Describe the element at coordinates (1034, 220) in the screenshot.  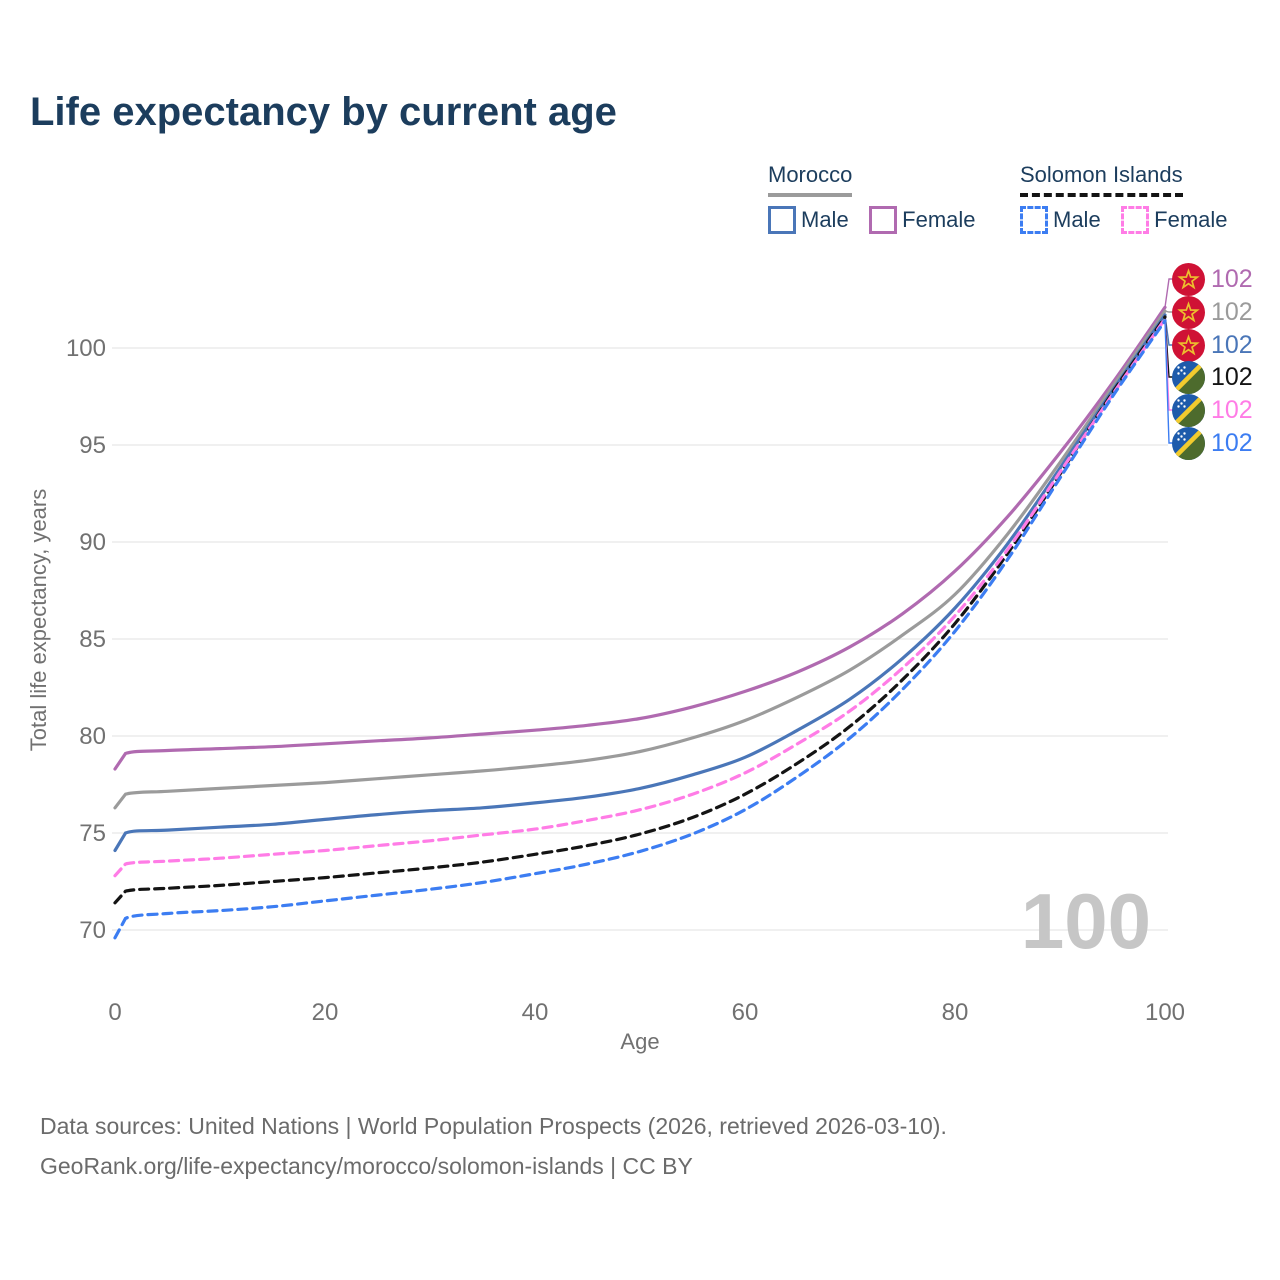
I see `legend-swatch-solomon-male` at that location.